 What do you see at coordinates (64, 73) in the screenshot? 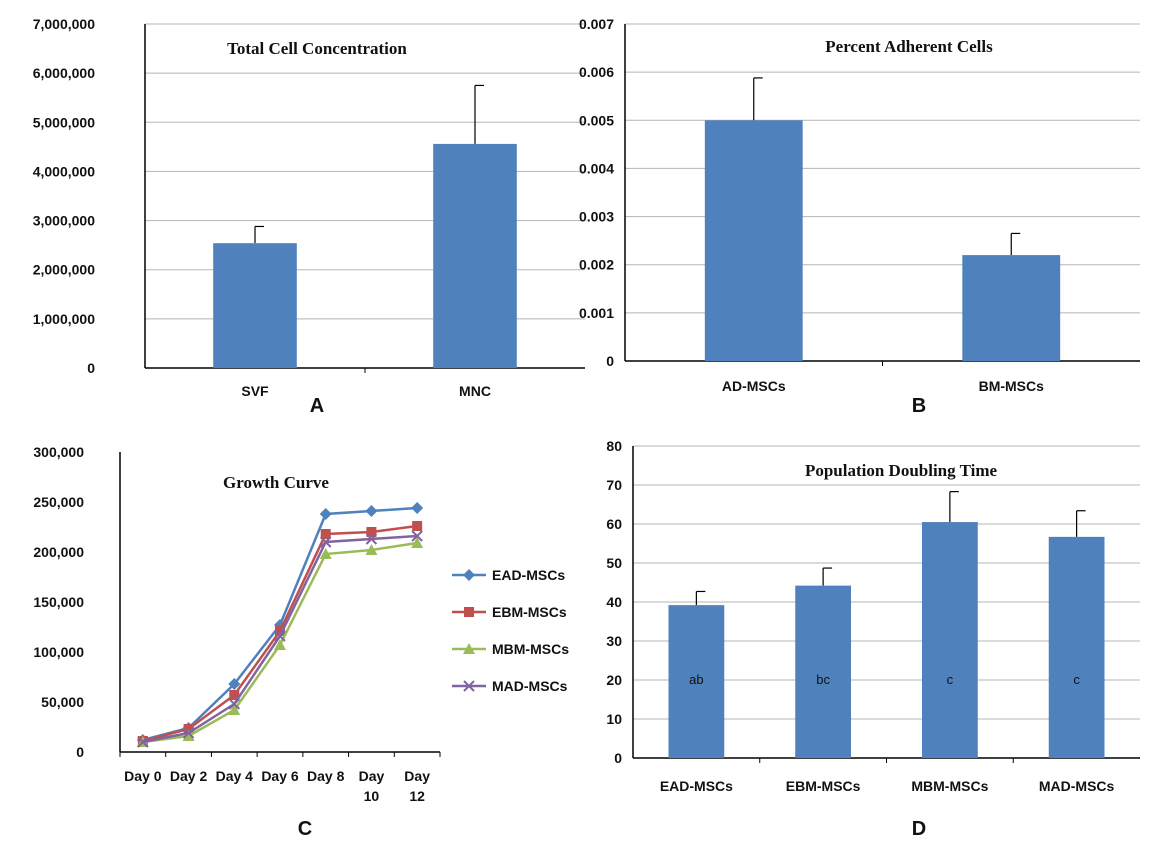
I see `y-tick-label: 6,000,000` at bounding box center [64, 73].